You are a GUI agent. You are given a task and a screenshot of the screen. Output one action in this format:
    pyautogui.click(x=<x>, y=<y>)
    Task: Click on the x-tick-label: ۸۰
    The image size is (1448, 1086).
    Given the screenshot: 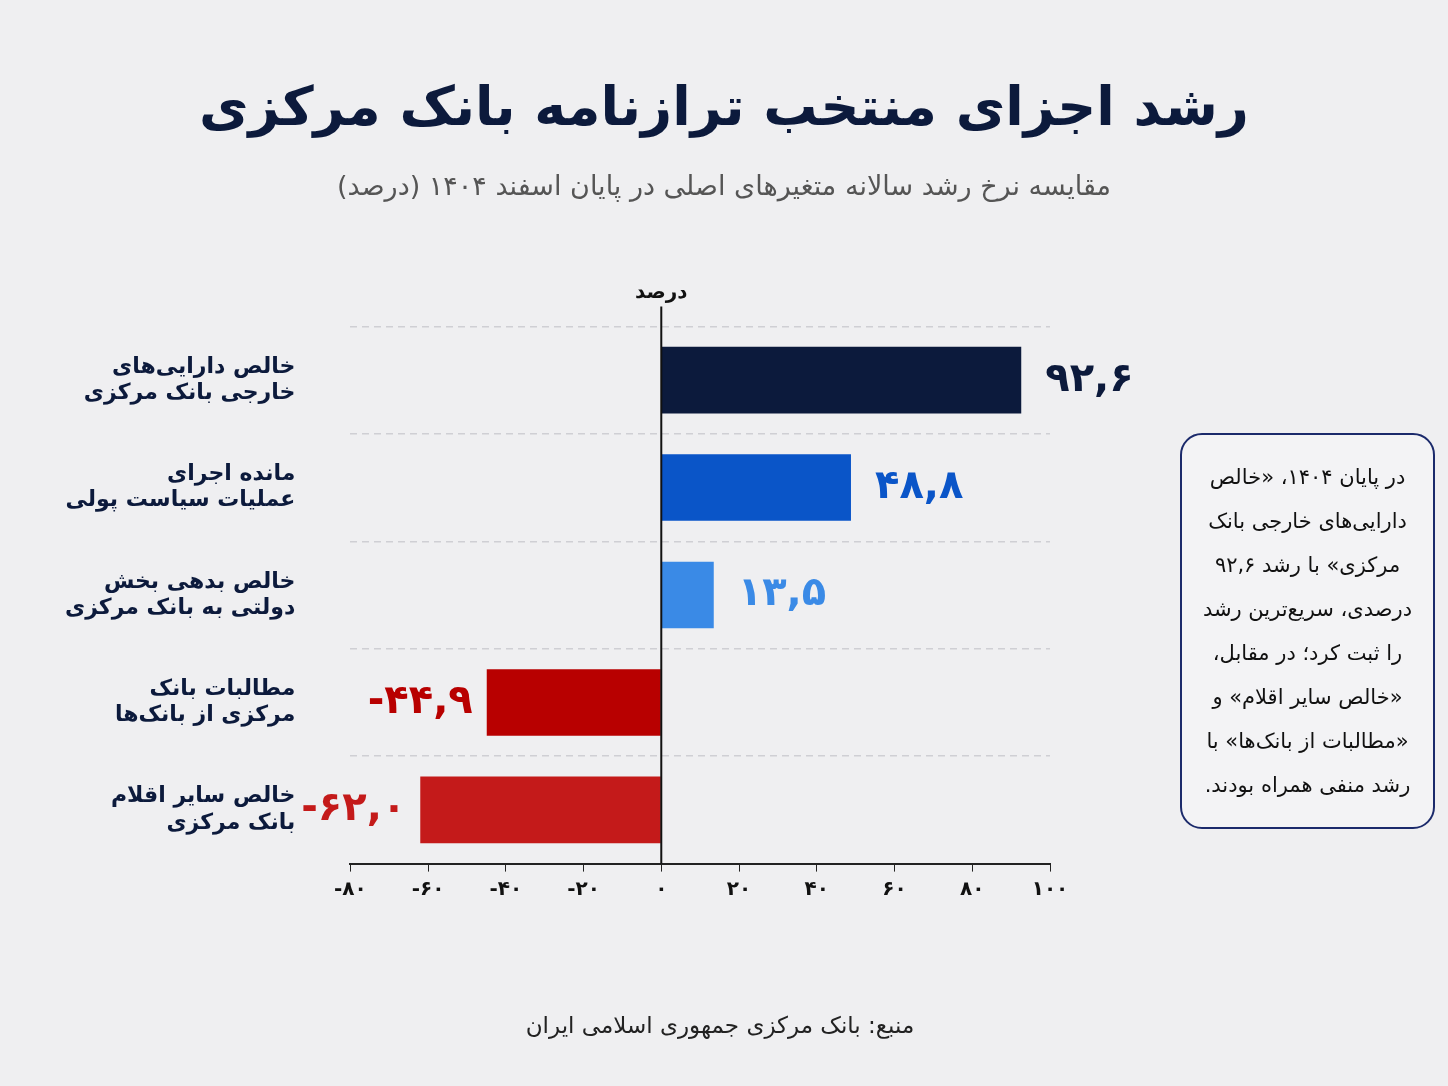 What is the action you would take?
    pyautogui.click(x=972, y=887)
    